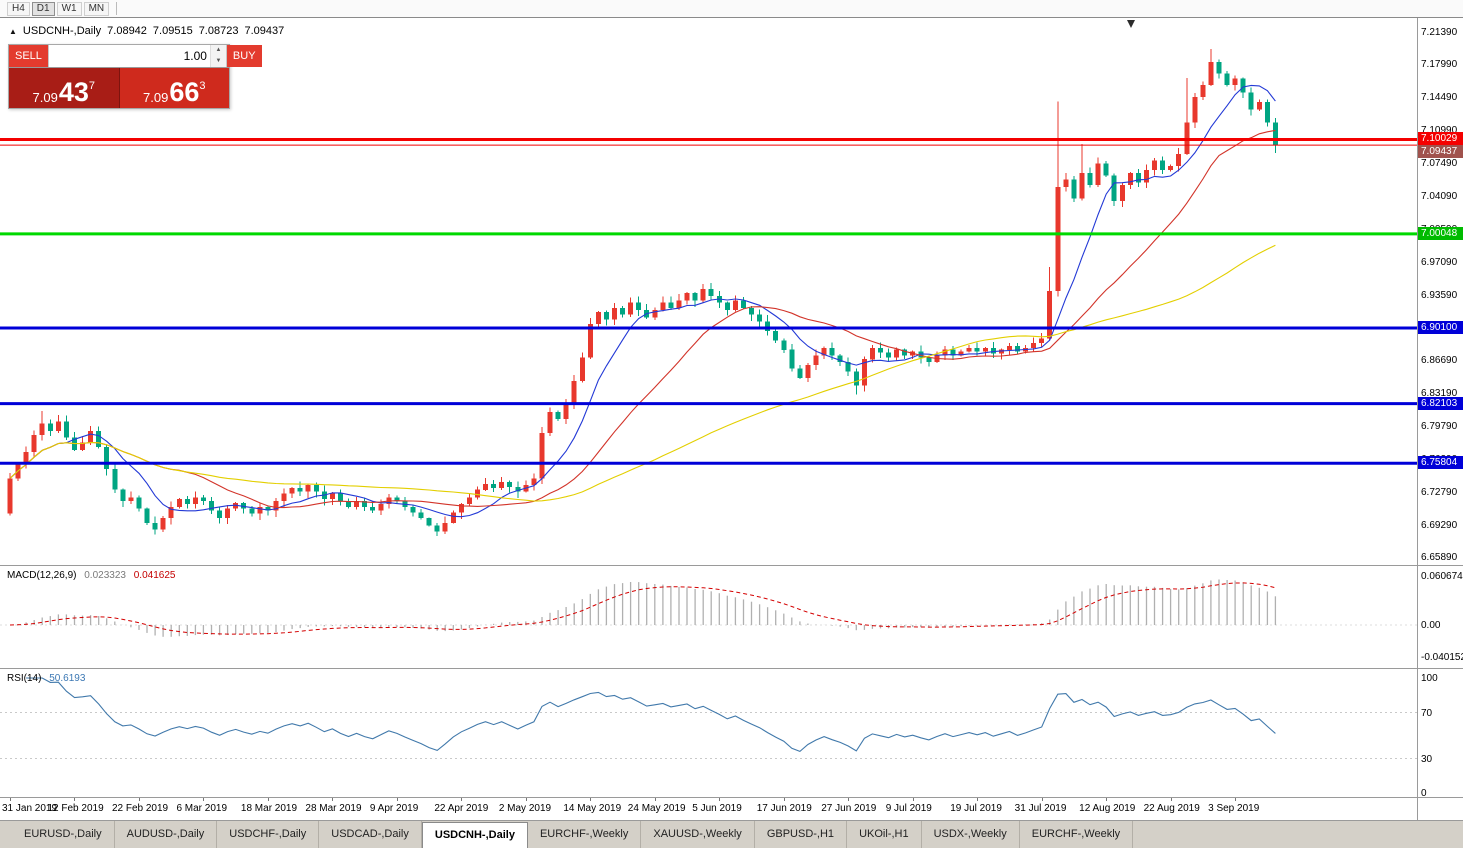 This screenshot has height=848, width=1463. I want to click on ohlc-low: 7.08723, so click(218, 31).